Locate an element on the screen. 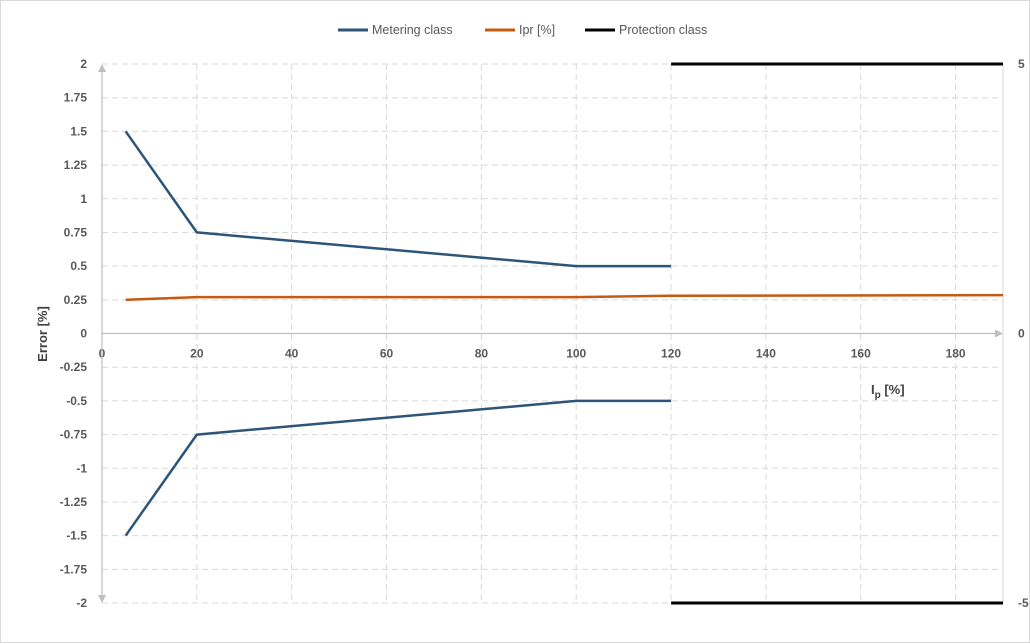 Image resolution: width=1030 pixels, height=644 pixels. y-tick-label: -2 is located at coordinates (81, 603).